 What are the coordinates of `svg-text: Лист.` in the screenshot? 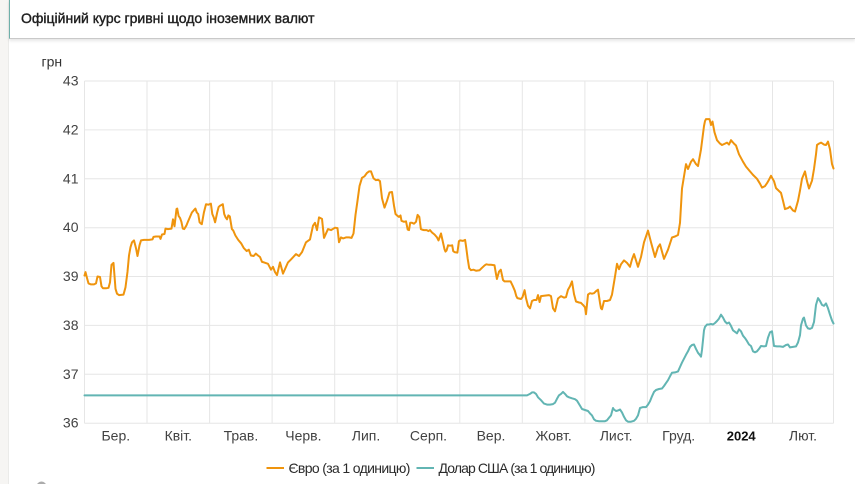 It's located at (616, 436).